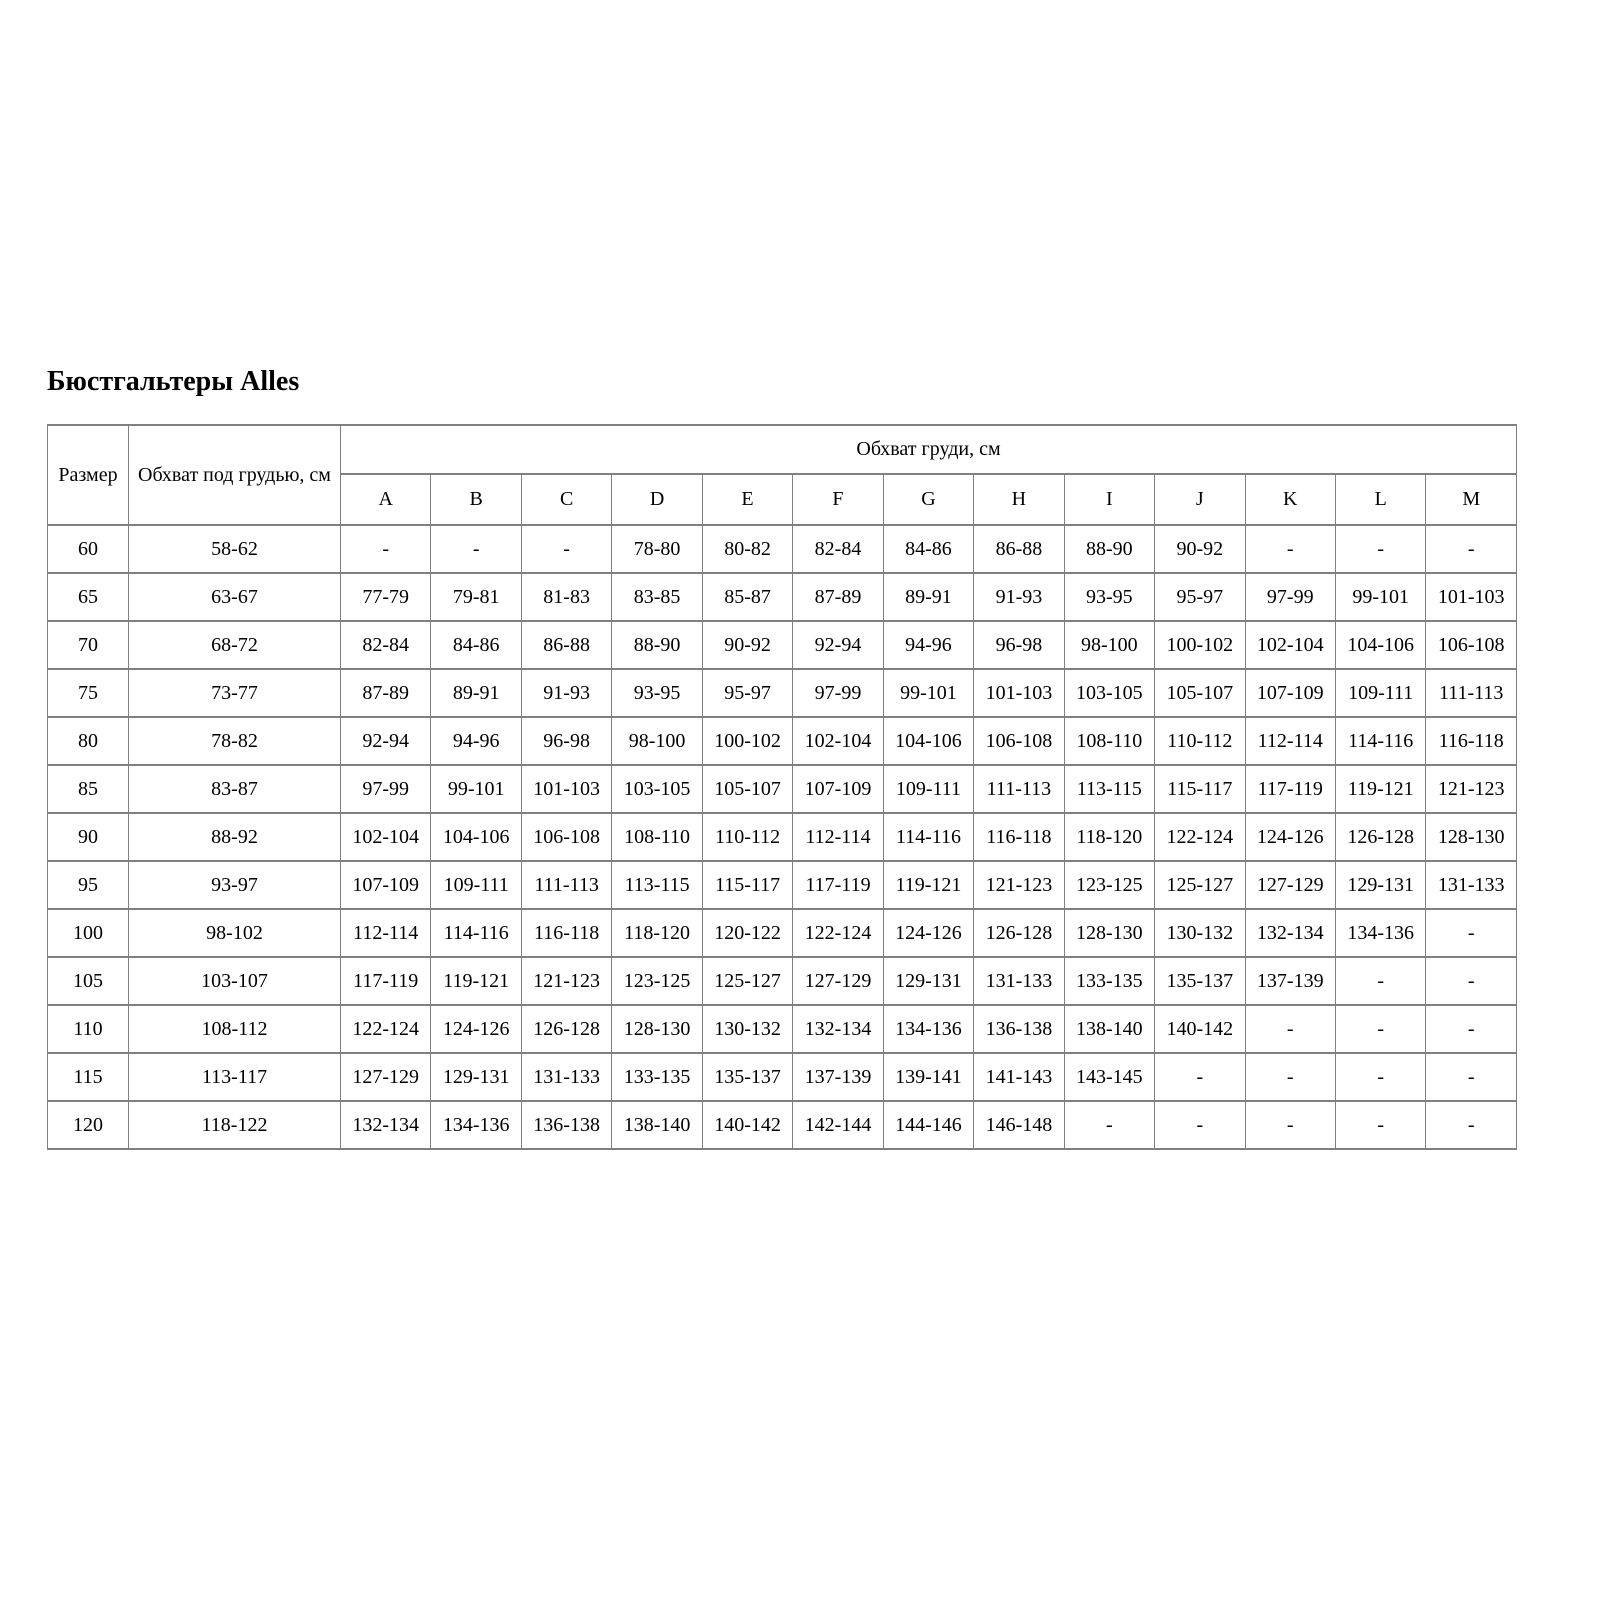 Image resolution: width=1624 pixels, height=1624 pixels. What do you see at coordinates (476, 1125) in the screenshot?
I see `bust-range-cell: 134-136` at bounding box center [476, 1125].